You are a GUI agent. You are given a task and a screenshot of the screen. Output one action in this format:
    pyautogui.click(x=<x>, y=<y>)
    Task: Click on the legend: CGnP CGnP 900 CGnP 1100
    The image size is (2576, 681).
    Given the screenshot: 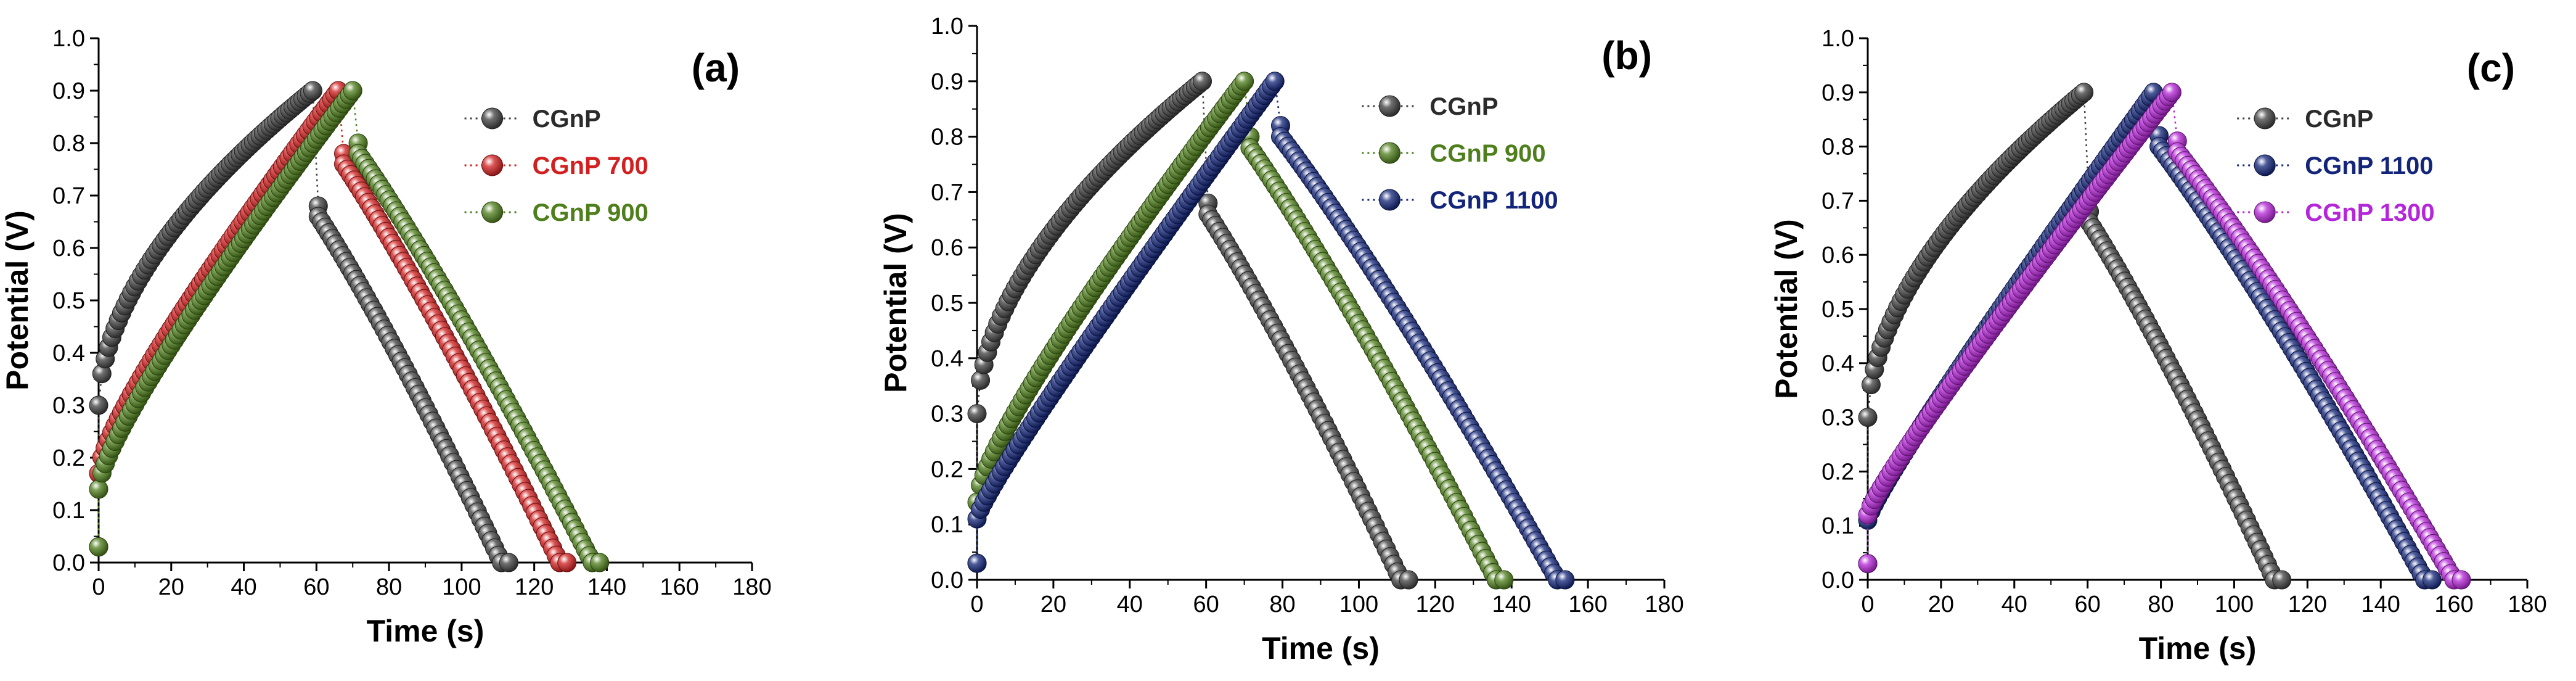 What is the action you would take?
    pyautogui.click(x=1460, y=153)
    